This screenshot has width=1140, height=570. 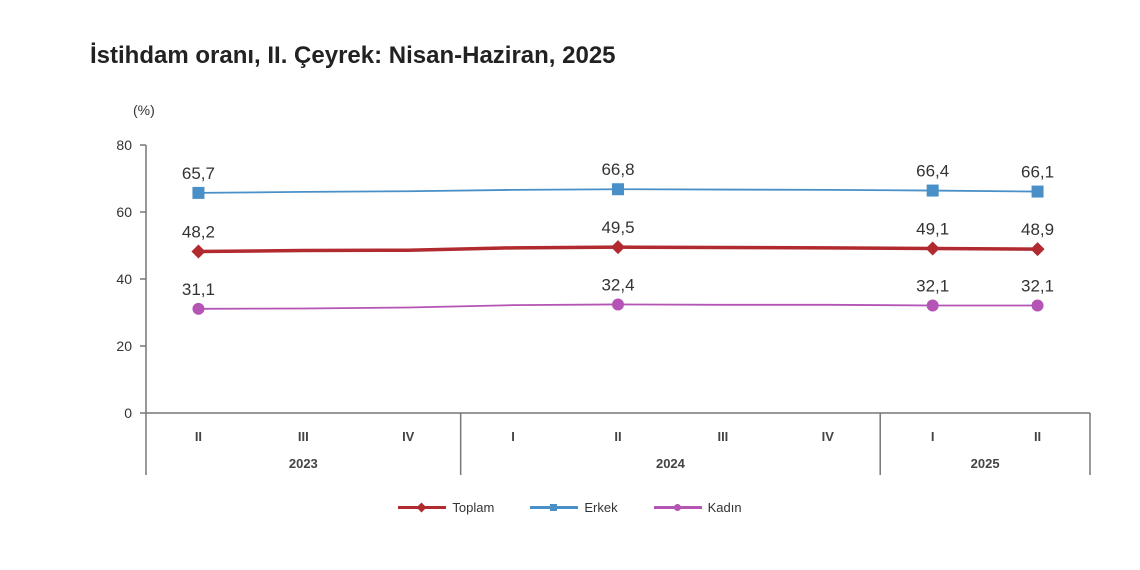 I want to click on x-group-label: 2023, so click(x=303, y=463).